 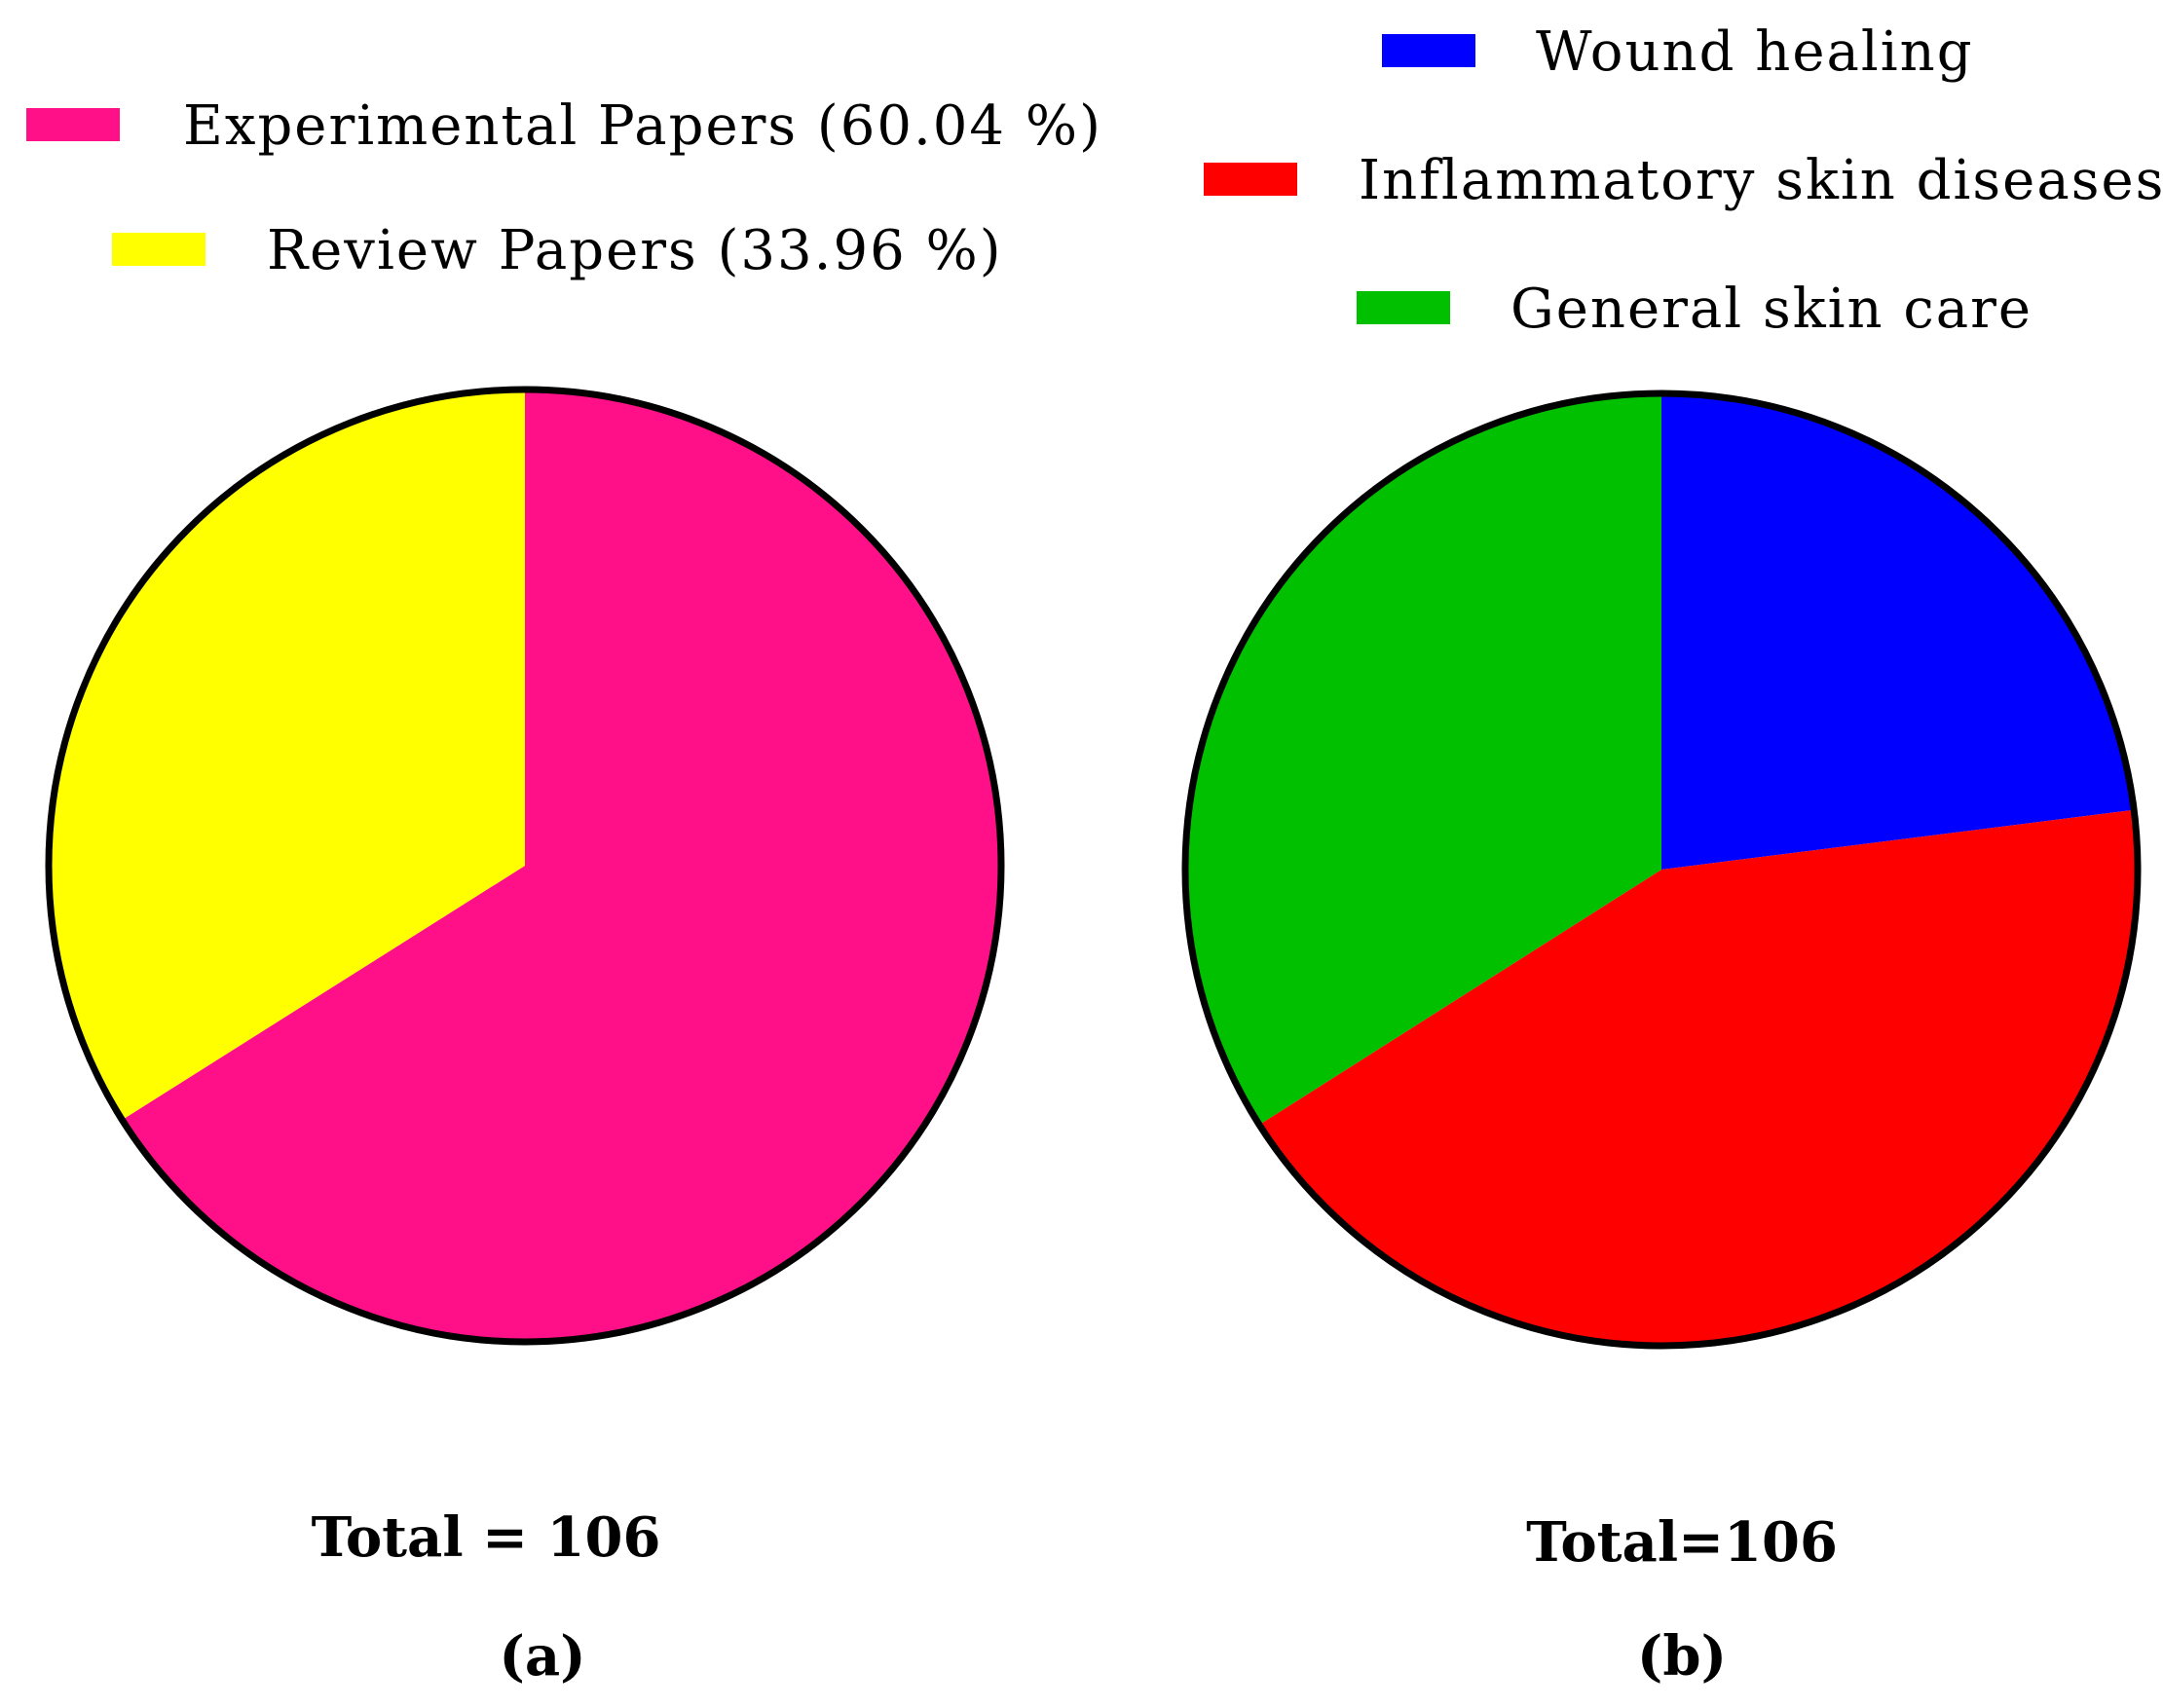 What do you see at coordinates (642, 126) in the screenshot?
I see `legend-label-experimental: Experimental Papers (60.04 %)` at bounding box center [642, 126].